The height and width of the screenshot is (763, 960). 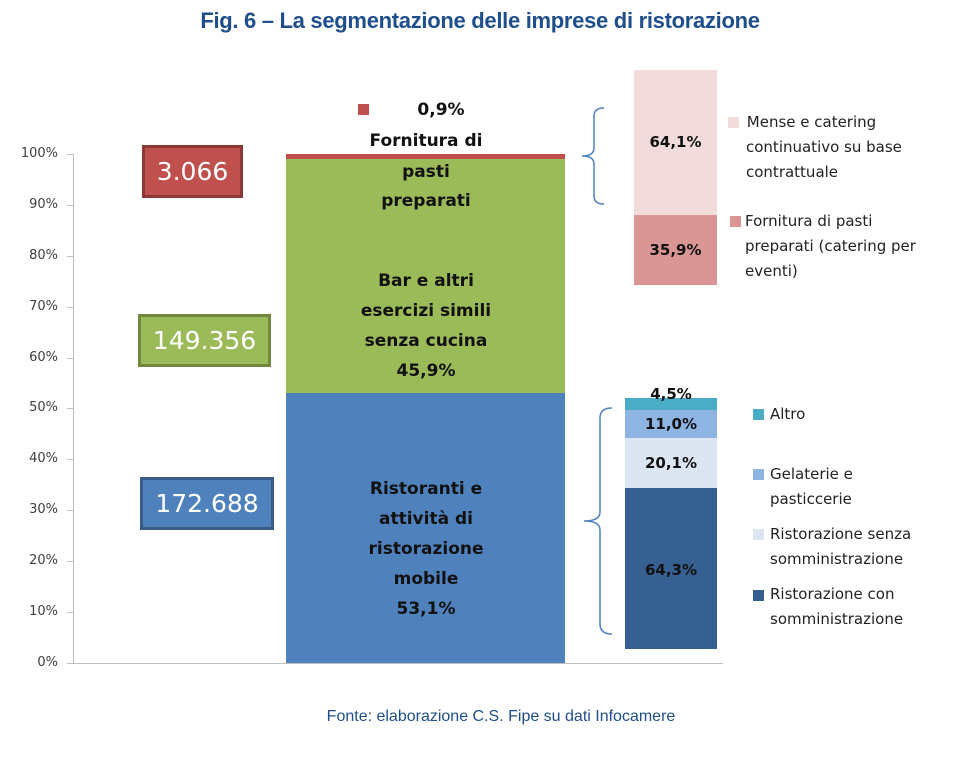 I want to click on y-tick-label: 90%, so click(x=43, y=204).